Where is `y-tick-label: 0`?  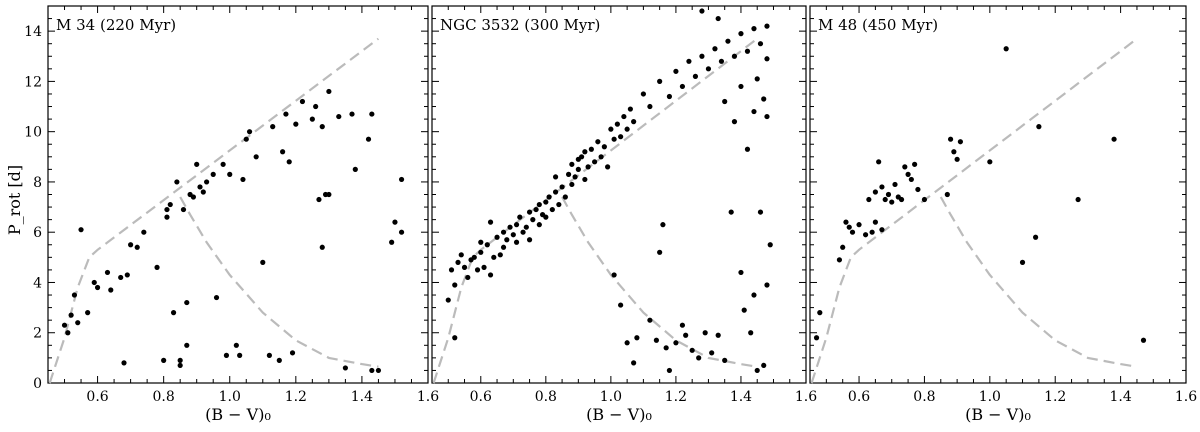 y-tick-label: 0 is located at coordinates (37, 384).